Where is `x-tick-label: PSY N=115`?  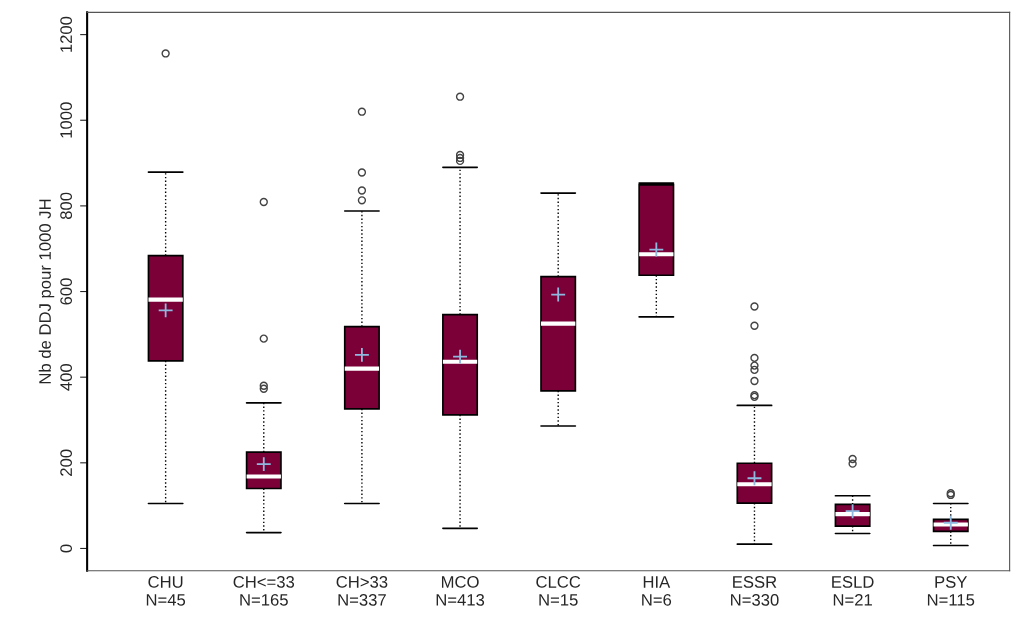
x-tick-label: PSY N=115 is located at coordinates (951, 591).